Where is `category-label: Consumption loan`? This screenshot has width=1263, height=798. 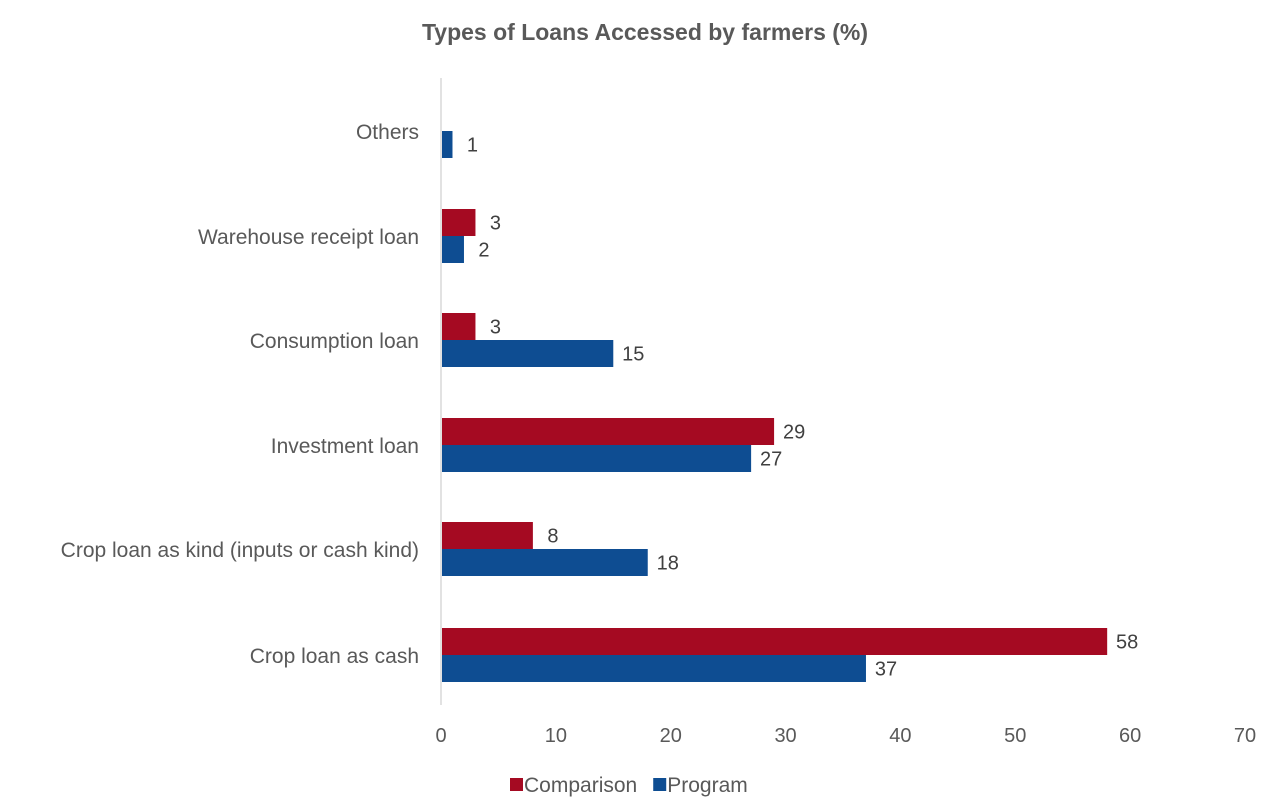
category-label: Consumption loan is located at coordinates (334, 341).